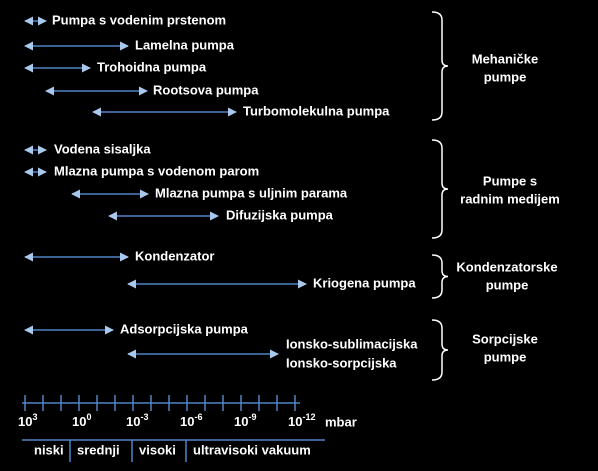  Describe the element at coordinates (185, 44) in the screenshot. I see `pump-label: Lamelna pumpa` at that location.